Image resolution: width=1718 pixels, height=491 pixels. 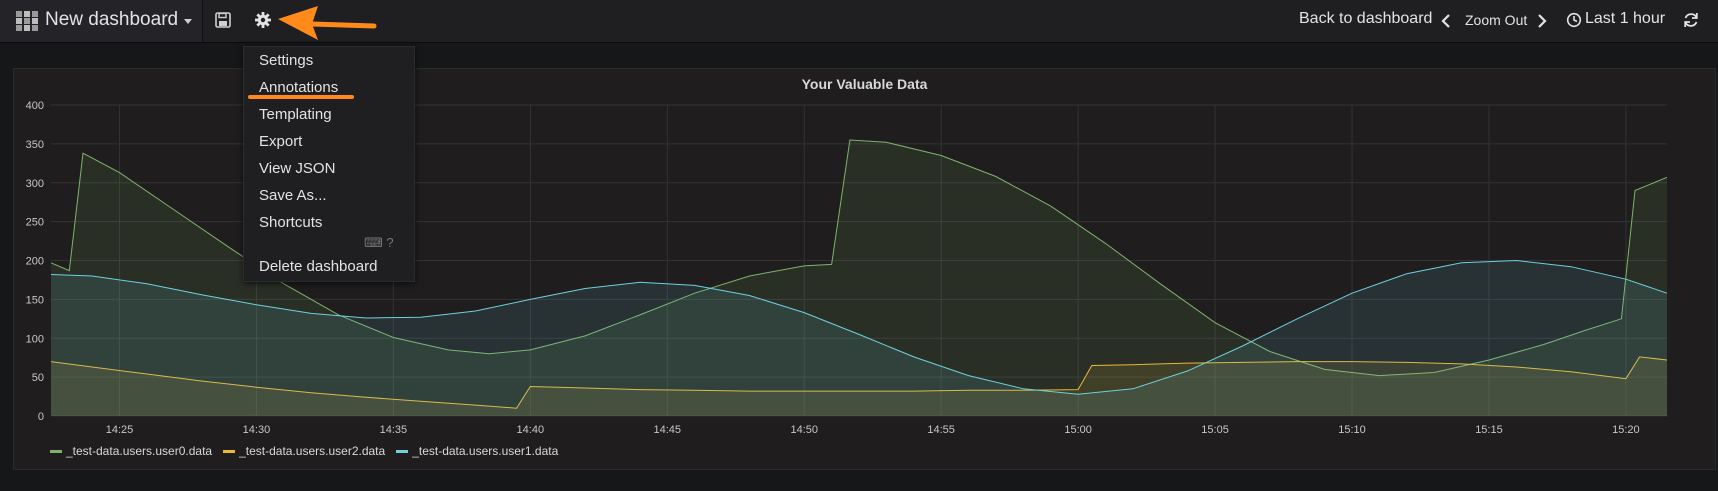 I want to click on dashboard-title-dropdown: New dashboard, so click(x=101, y=21).